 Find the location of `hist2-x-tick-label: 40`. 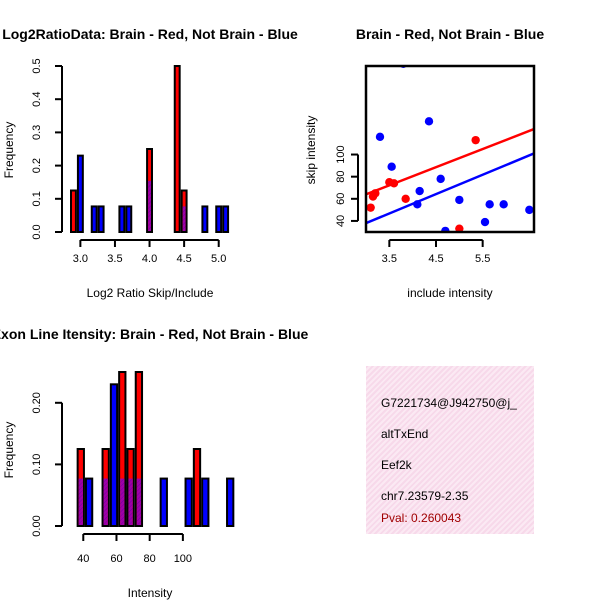

hist2-x-tick-label: 40 is located at coordinates (83, 559).